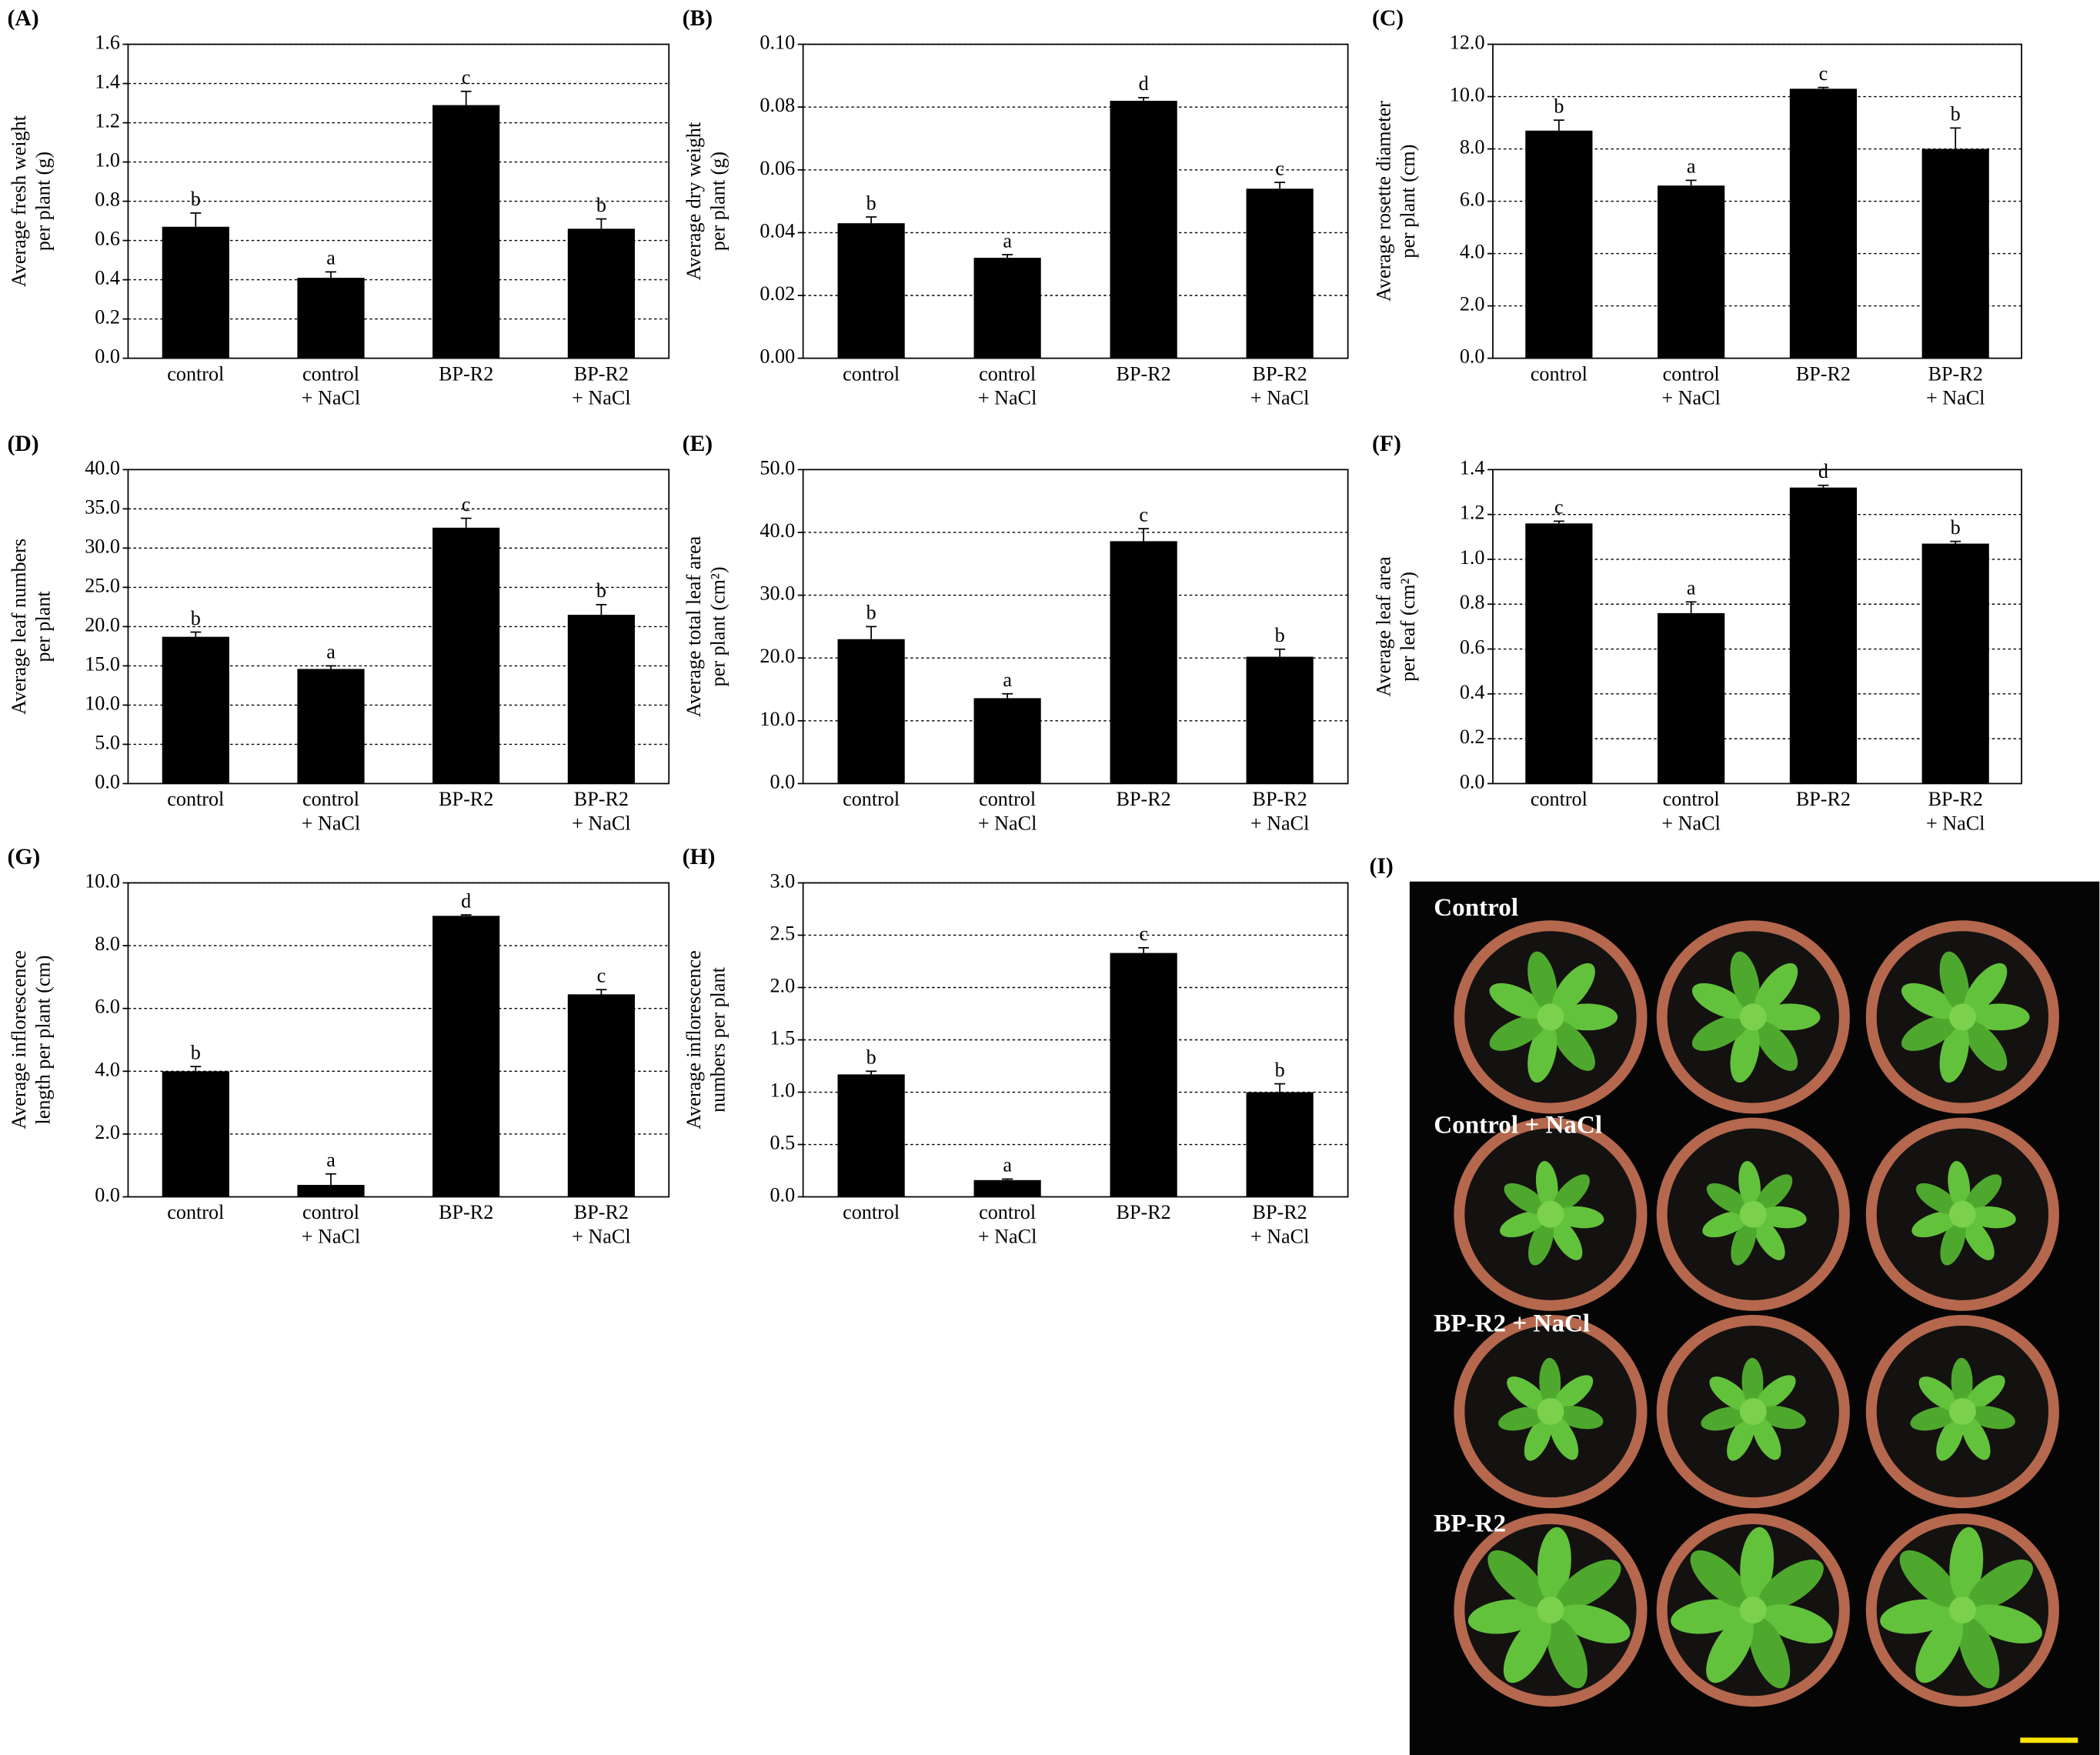 This screenshot has width=2100, height=1755. What do you see at coordinates (1467, 43) in the screenshot?
I see `y-tick-label: 12.0` at bounding box center [1467, 43].